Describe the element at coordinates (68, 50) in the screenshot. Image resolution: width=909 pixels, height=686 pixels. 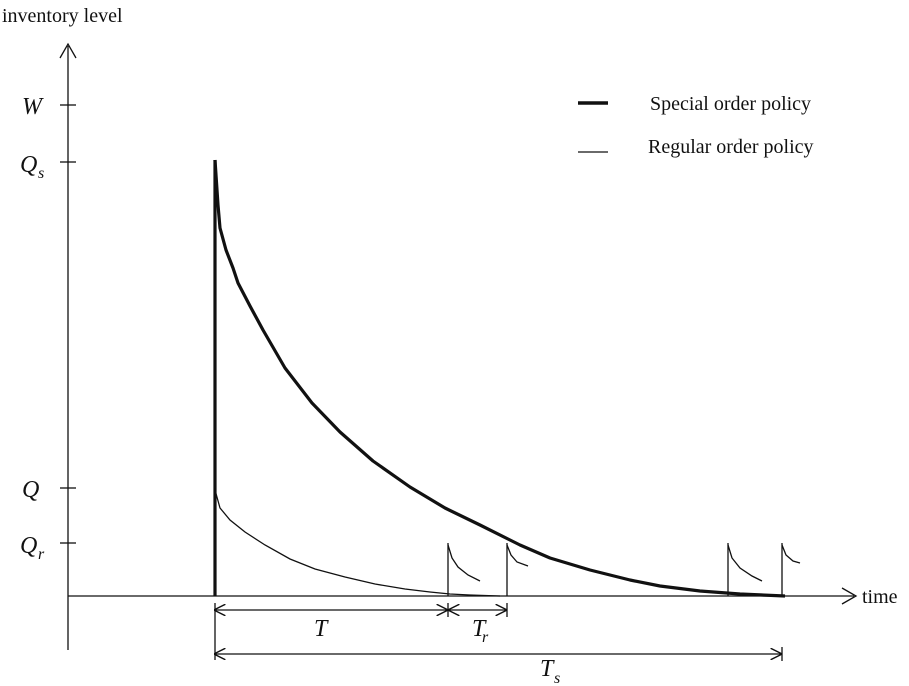
I see `y-axis-arrow` at that location.